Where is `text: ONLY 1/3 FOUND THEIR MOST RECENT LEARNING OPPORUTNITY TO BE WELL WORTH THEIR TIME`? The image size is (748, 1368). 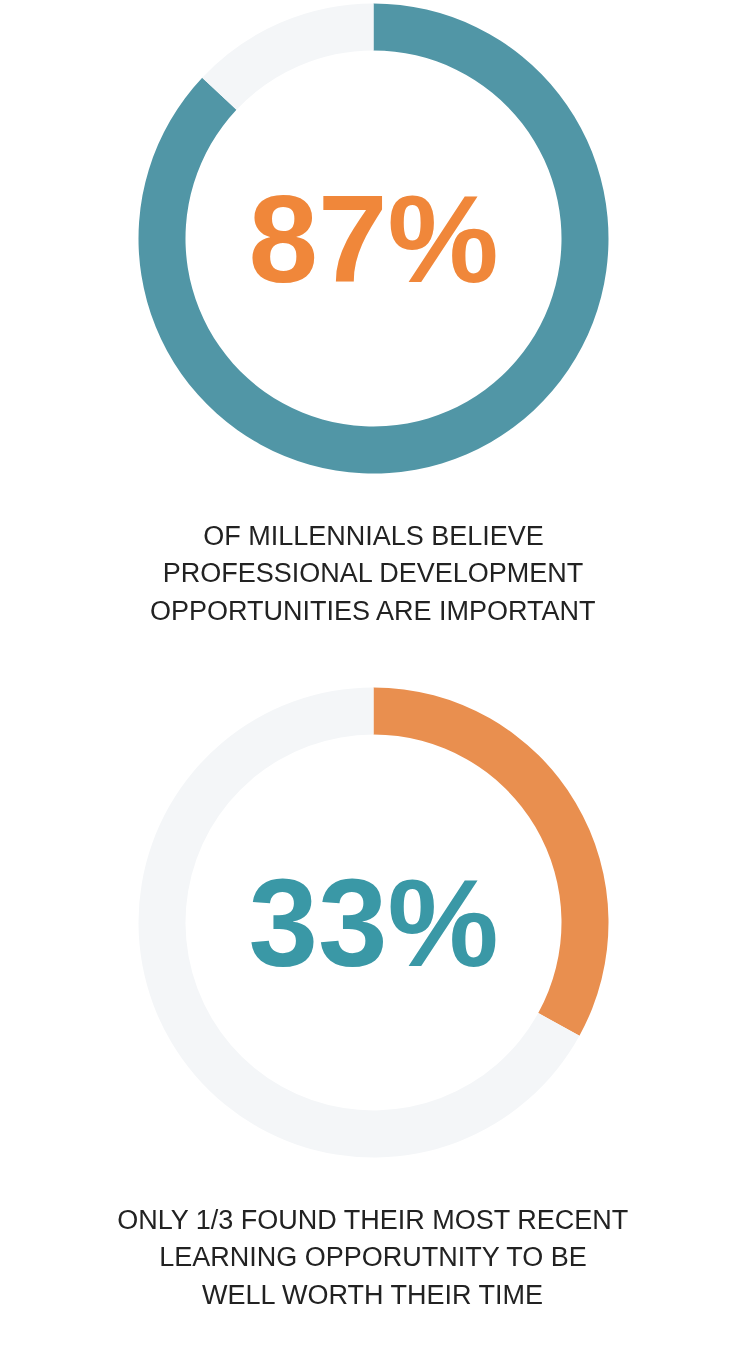 text: ONLY 1/3 FOUND THEIR MOST RECENT LEARNING OPPORUTNITY TO BE WELL WORTH THEIR TIME is located at coordinates (373, 1257).